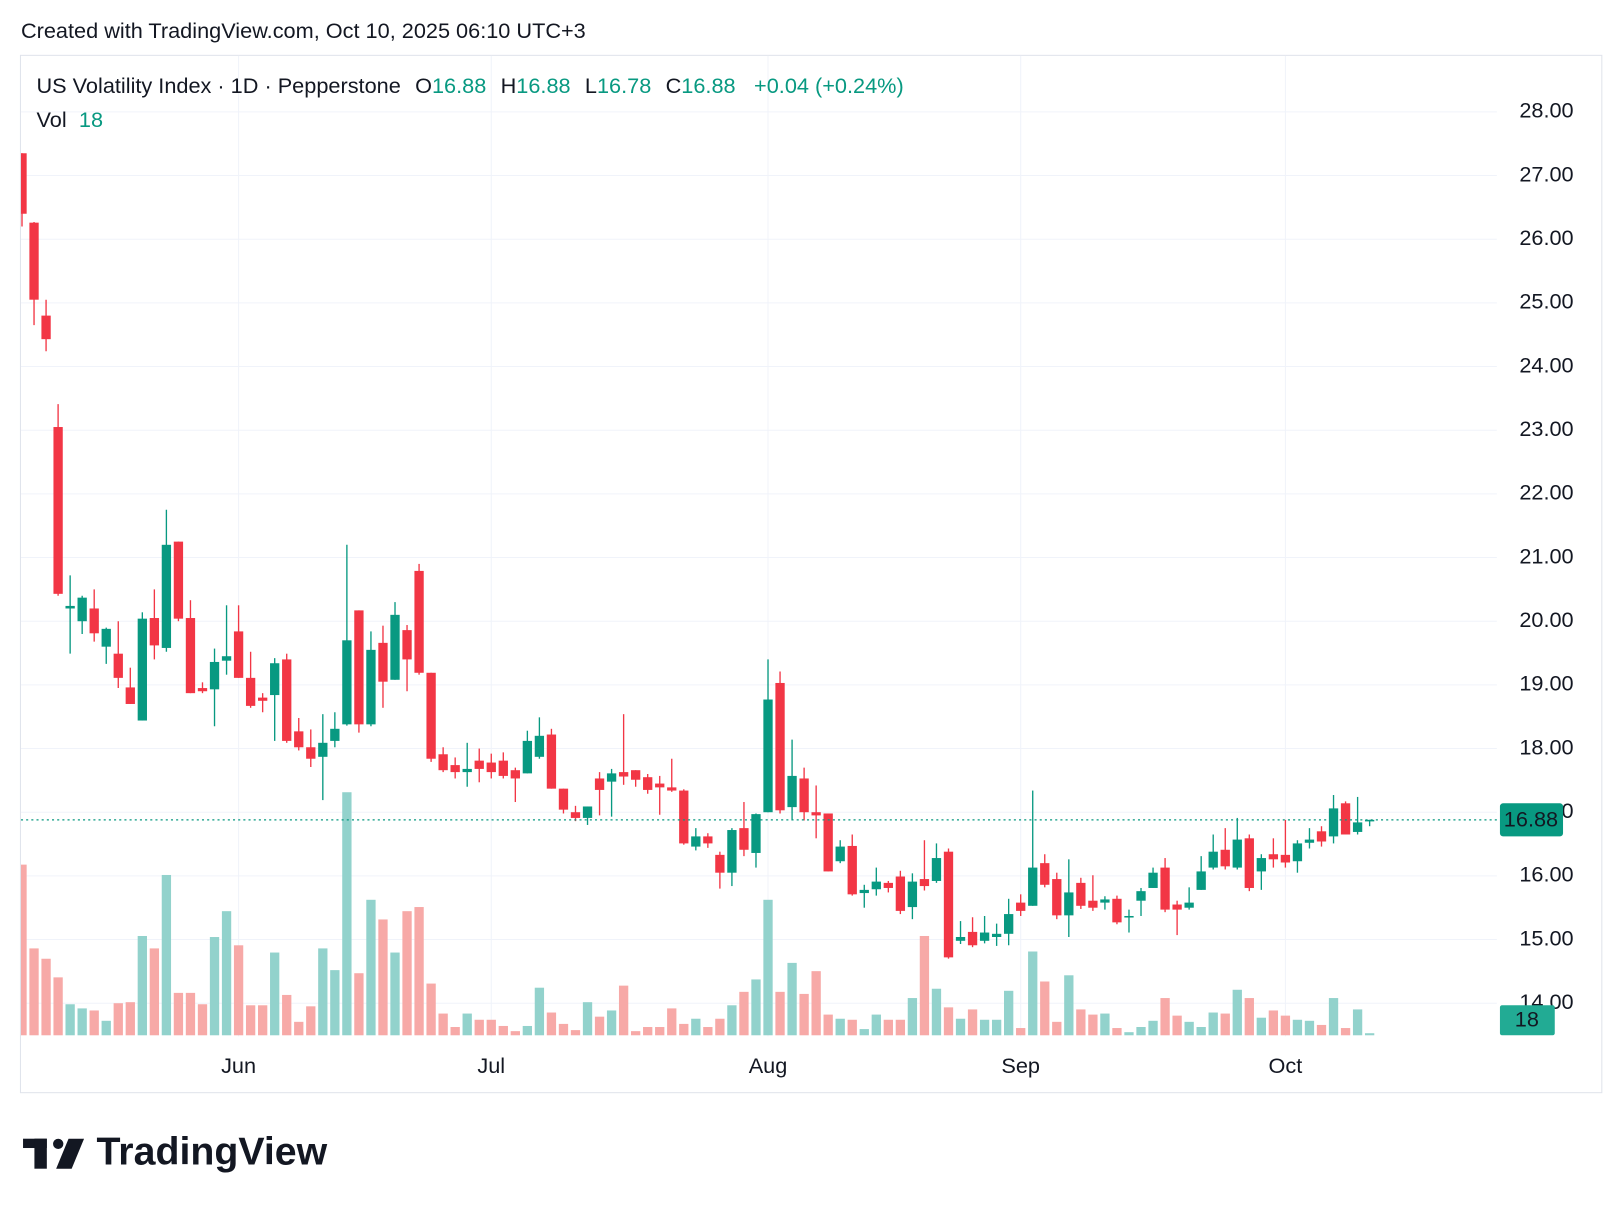 This screenshot has width=1614, height=1208. Describe the element at coordinates (1527, 1020) in the screenshot. I see `volume-badge` at that location.